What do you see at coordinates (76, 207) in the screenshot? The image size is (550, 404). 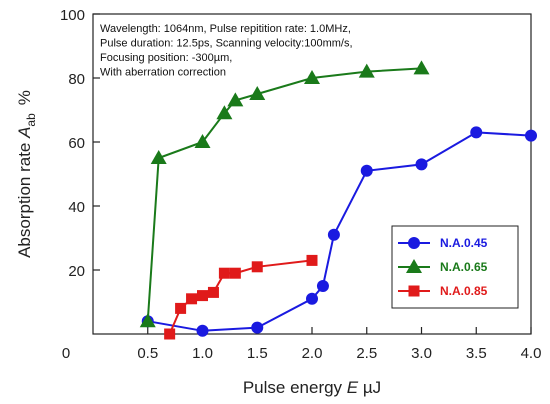 I see `y-tick-label: 40` at bounding box center [76, 207].